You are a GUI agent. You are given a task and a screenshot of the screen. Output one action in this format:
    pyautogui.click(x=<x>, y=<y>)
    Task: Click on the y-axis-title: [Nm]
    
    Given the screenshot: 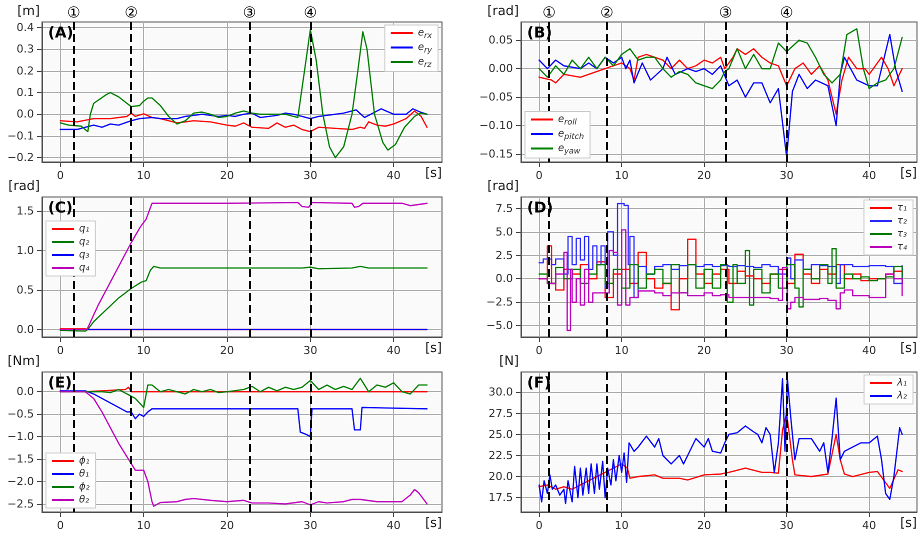 What is the action you would take?
    pyautogui.click(x=23, y=361)
    